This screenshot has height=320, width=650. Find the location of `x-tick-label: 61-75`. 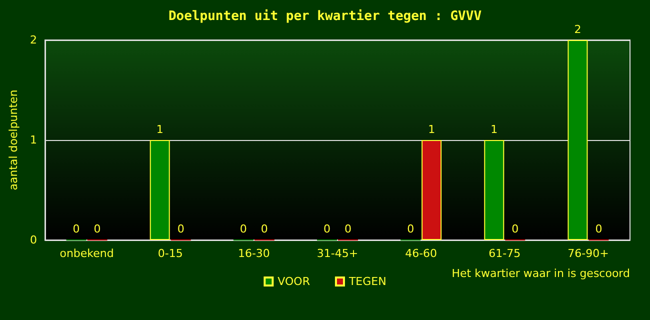

x-tick-label: 61-75 is located at coordinates (504, 253).